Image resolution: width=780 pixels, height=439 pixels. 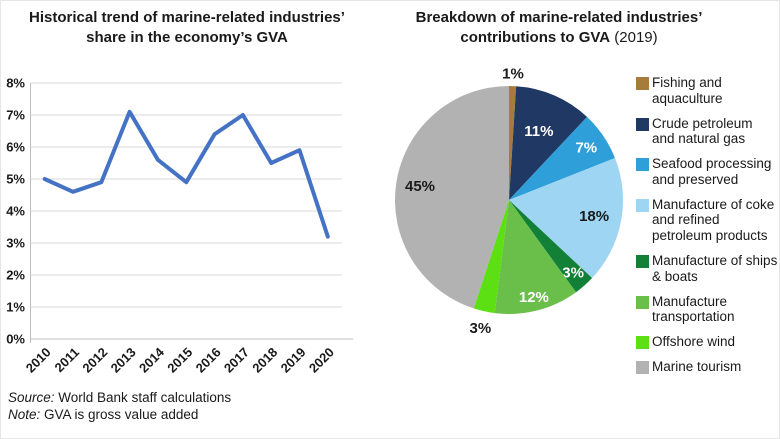 I want to click on pie-chart-title-year: (2019), so click(x=634, y=38).